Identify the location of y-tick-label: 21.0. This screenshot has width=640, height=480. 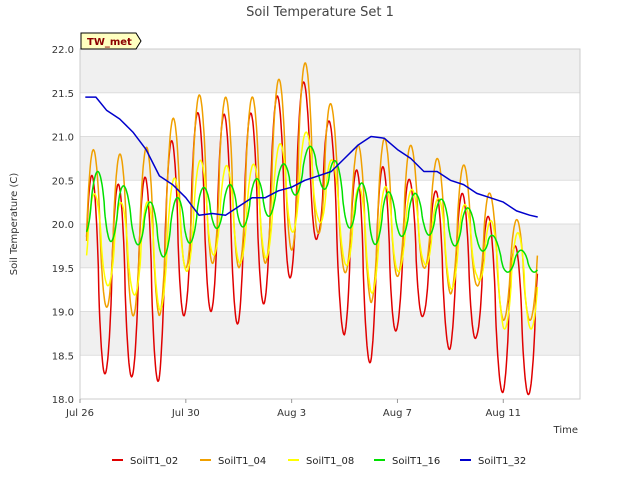
(63, 138).